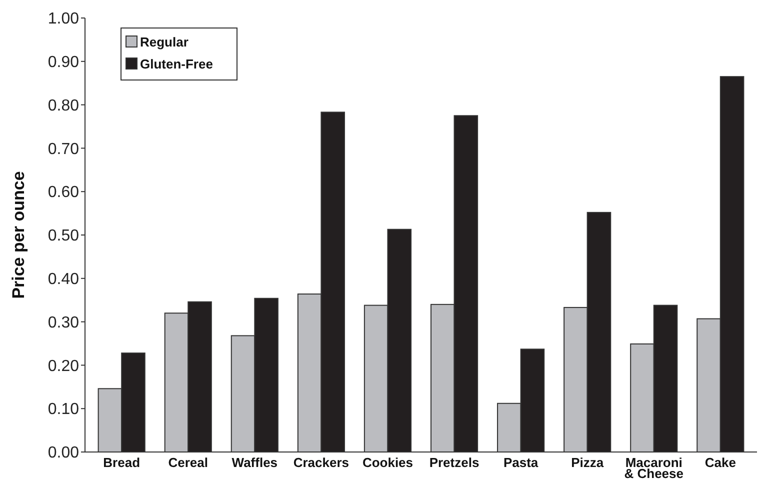  Describe the element at coordinates (454, 462) in the screenshot. I see `x-tick-label: Pretzels` at that location.